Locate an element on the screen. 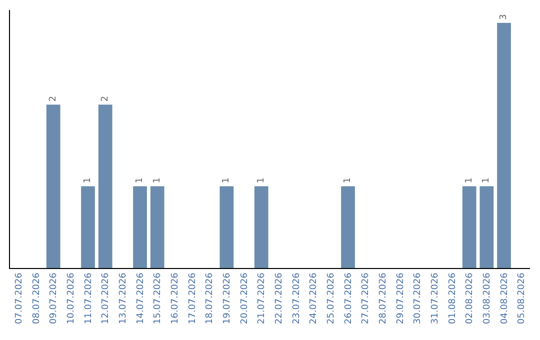 The height and width of the screenshot is (340, 540). x-tick-label: 05.08.2026 is located at coordinates (522, 298).